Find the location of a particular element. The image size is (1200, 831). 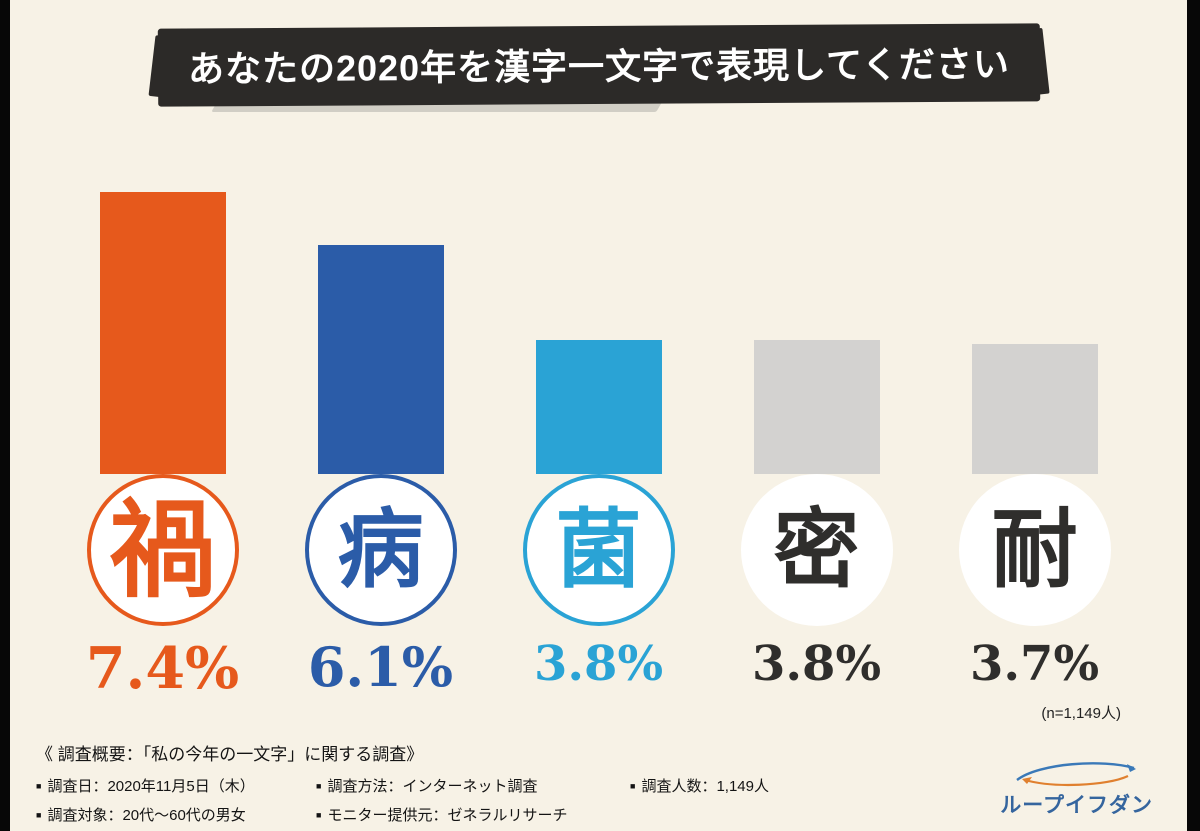

survey-item: ■ 調査日：2020年11月5日（木） is located at coordinates (176, 785).